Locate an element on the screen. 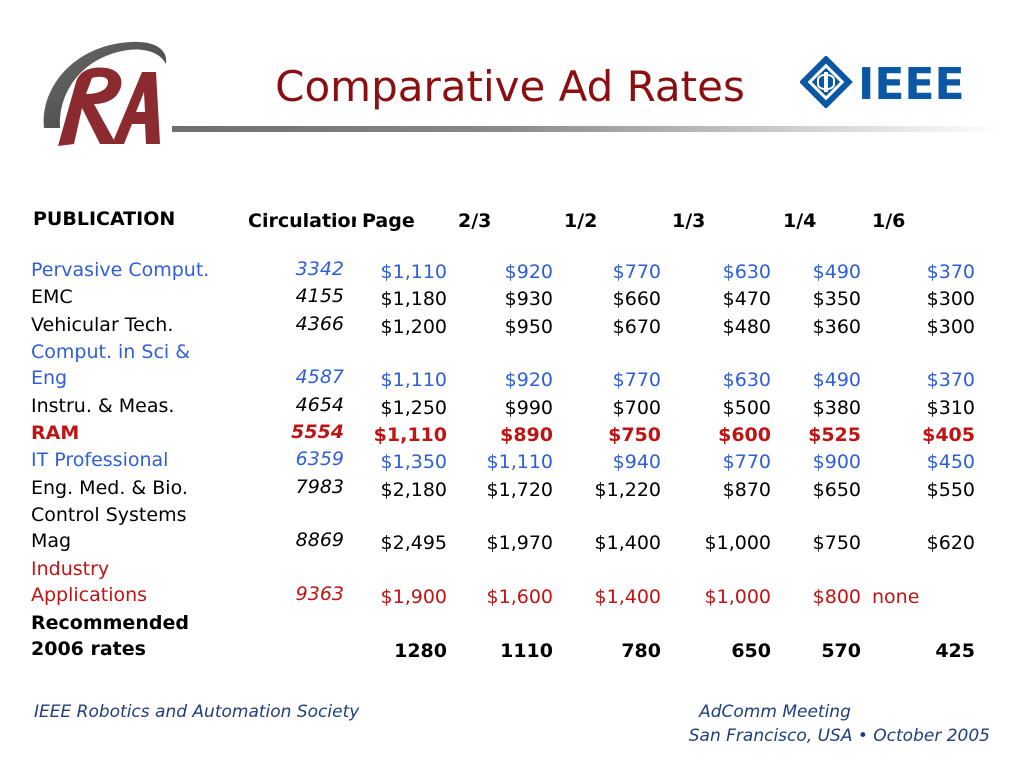 The height and width of the screenshot is (768, 1024). cell-quarter: $525 is located at coordinates (834, 435).